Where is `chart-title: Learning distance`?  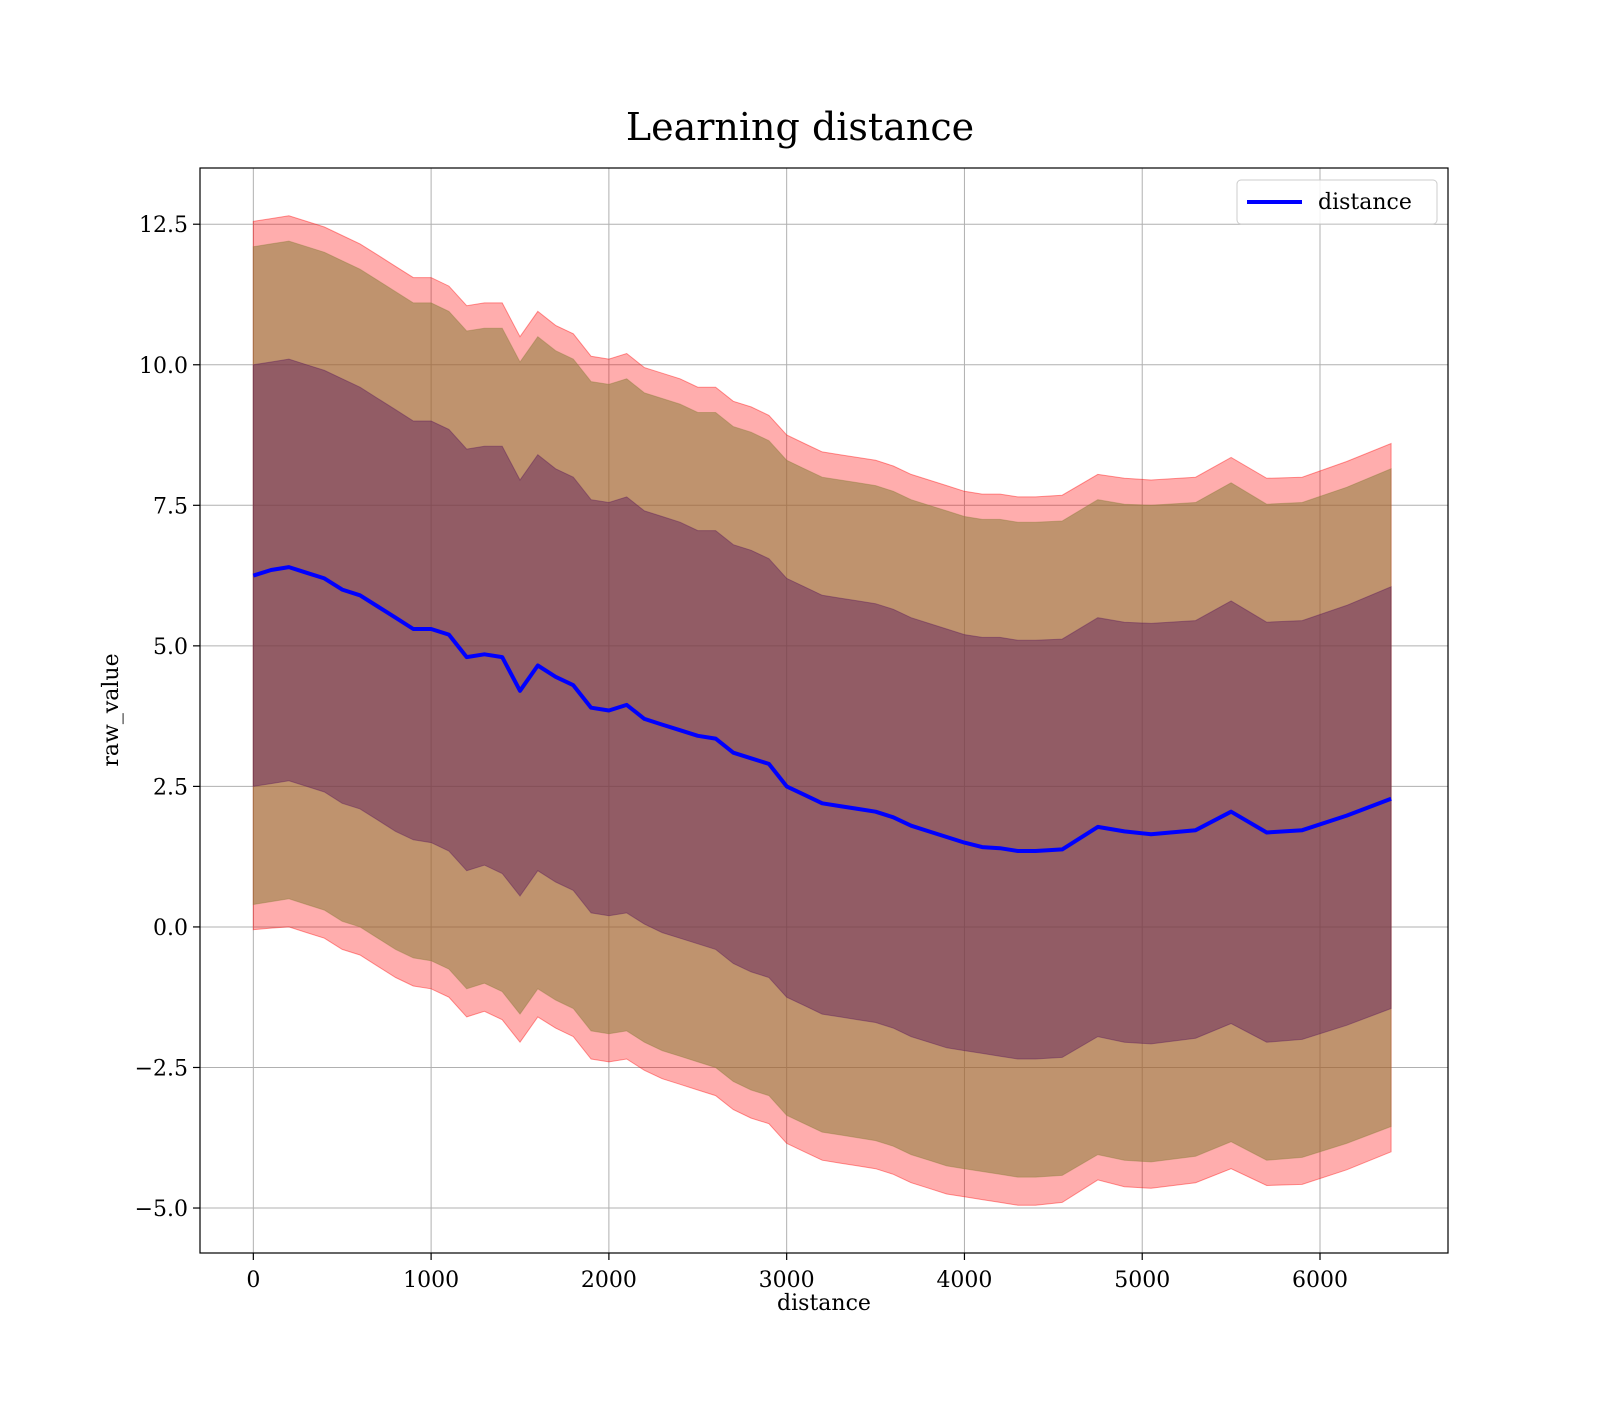 chart-title: Learning distance is located at coordinates (800, 127).